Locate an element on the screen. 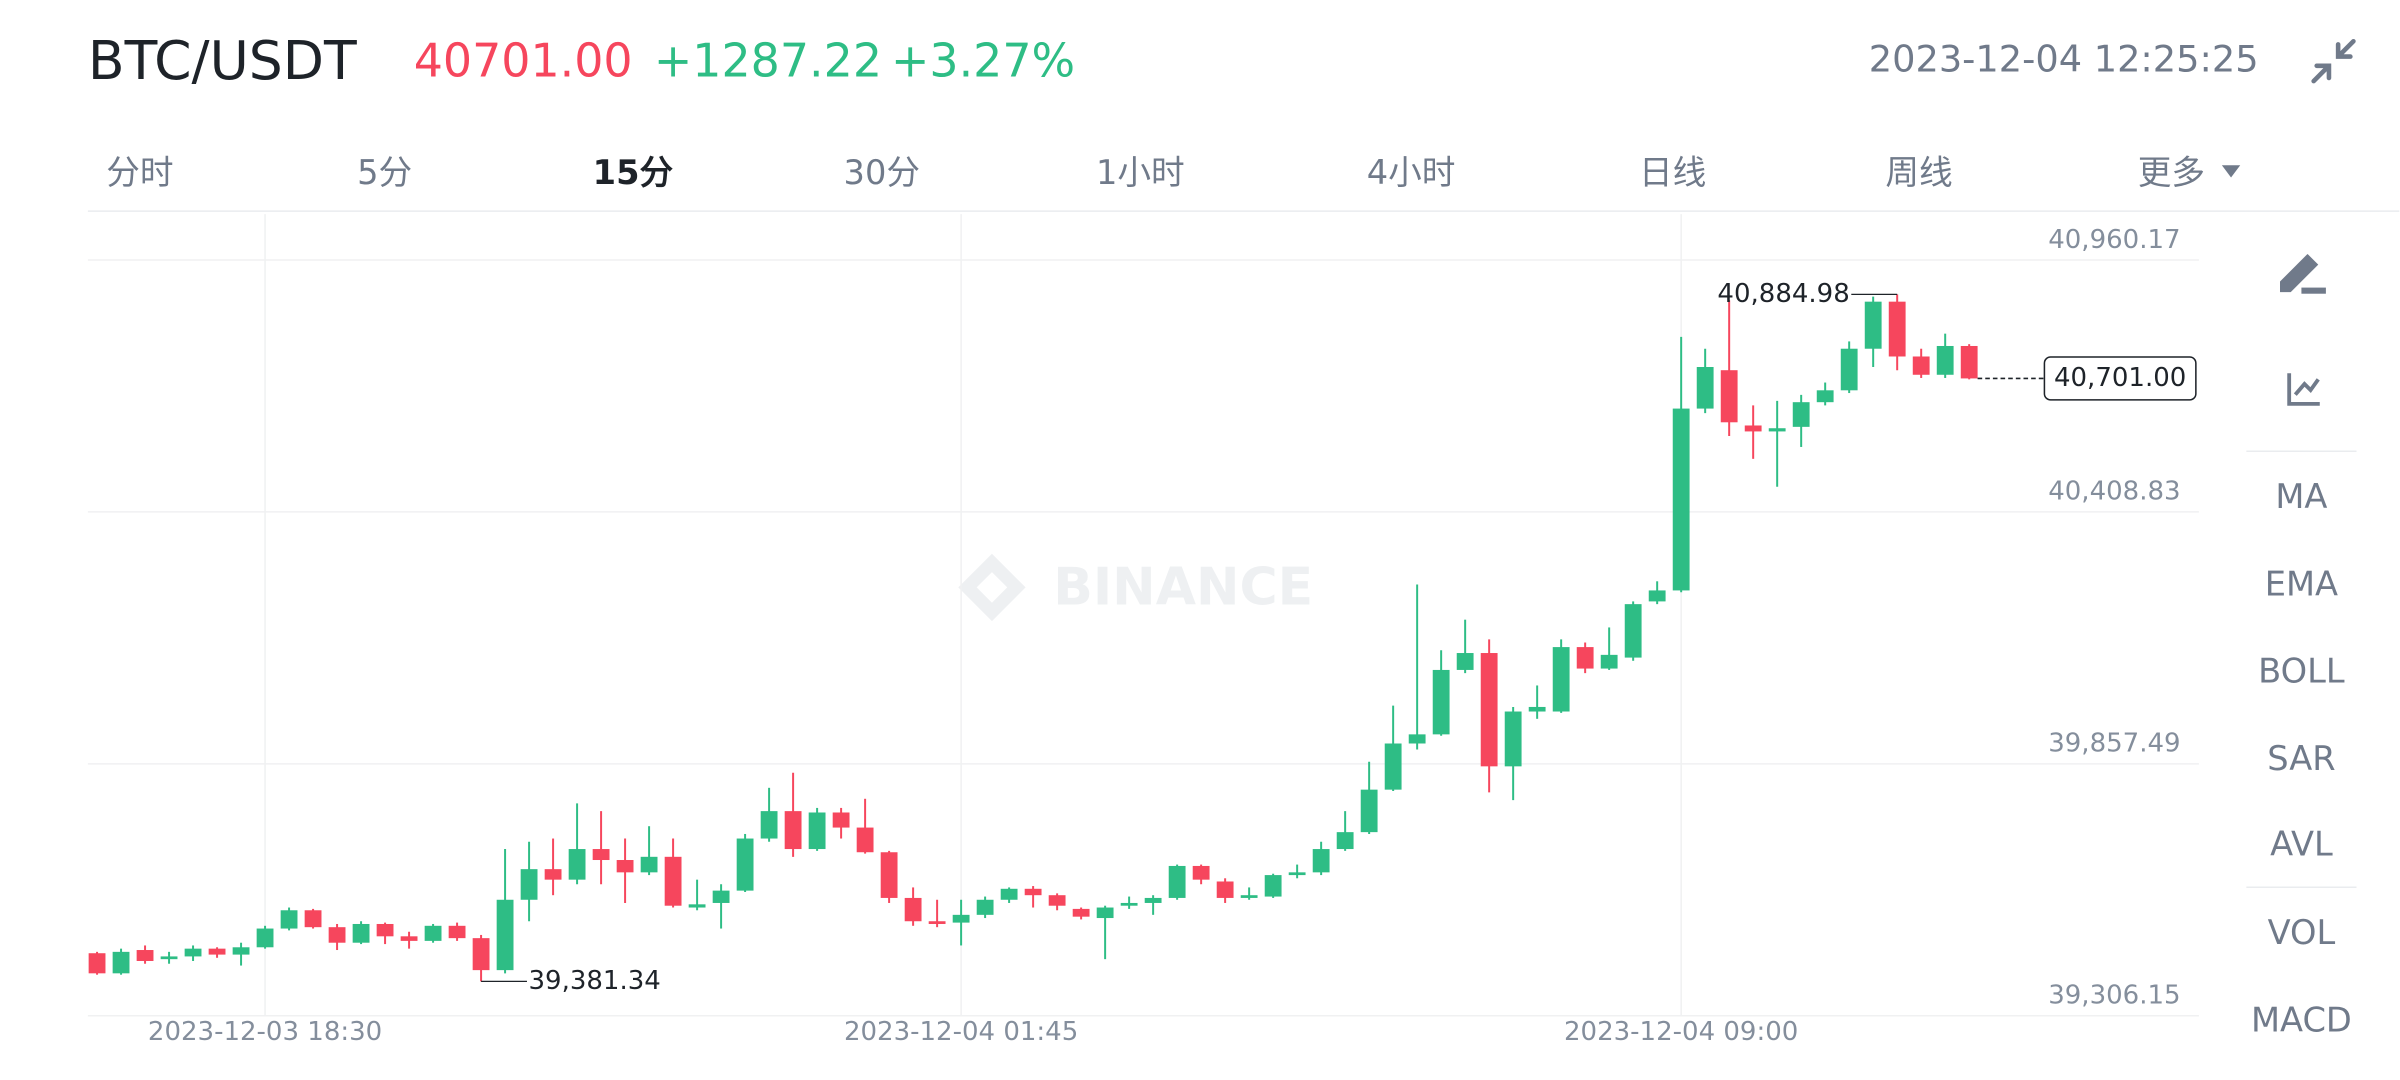 The image size is (2400, 1080). price-change: +1287.22 is located at coordinates (768, 61).